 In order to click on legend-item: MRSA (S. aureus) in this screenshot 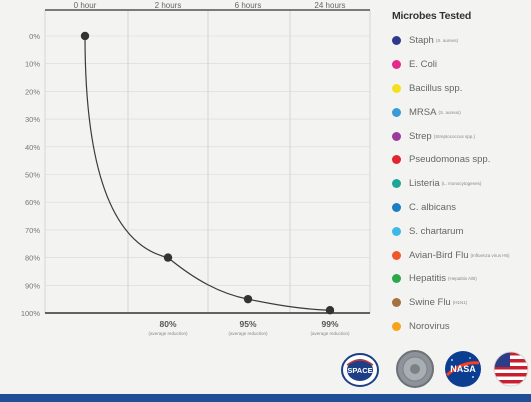, I will do `click(460, 112)`.